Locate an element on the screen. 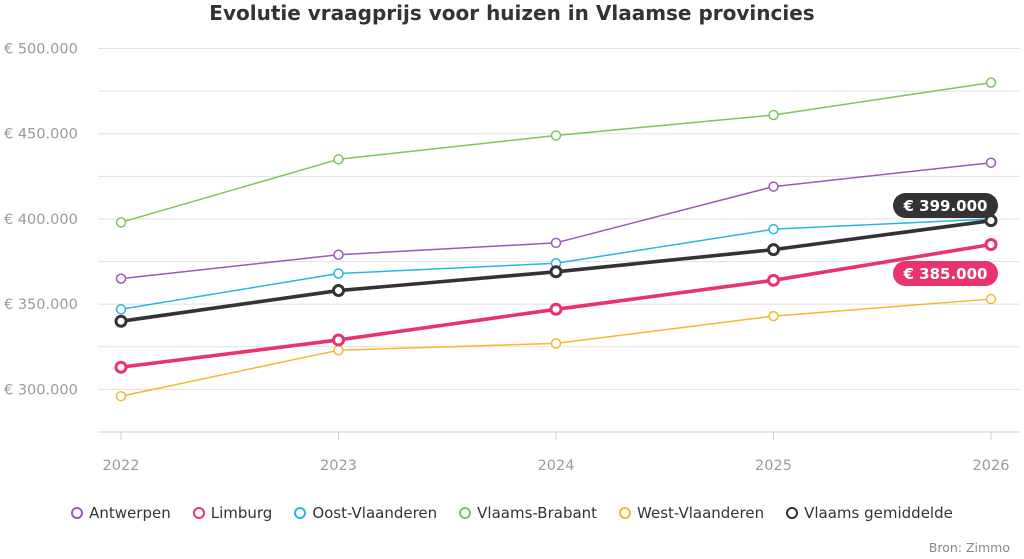  source-note: Bron: Zimmo is located at coordinates (969, 547).